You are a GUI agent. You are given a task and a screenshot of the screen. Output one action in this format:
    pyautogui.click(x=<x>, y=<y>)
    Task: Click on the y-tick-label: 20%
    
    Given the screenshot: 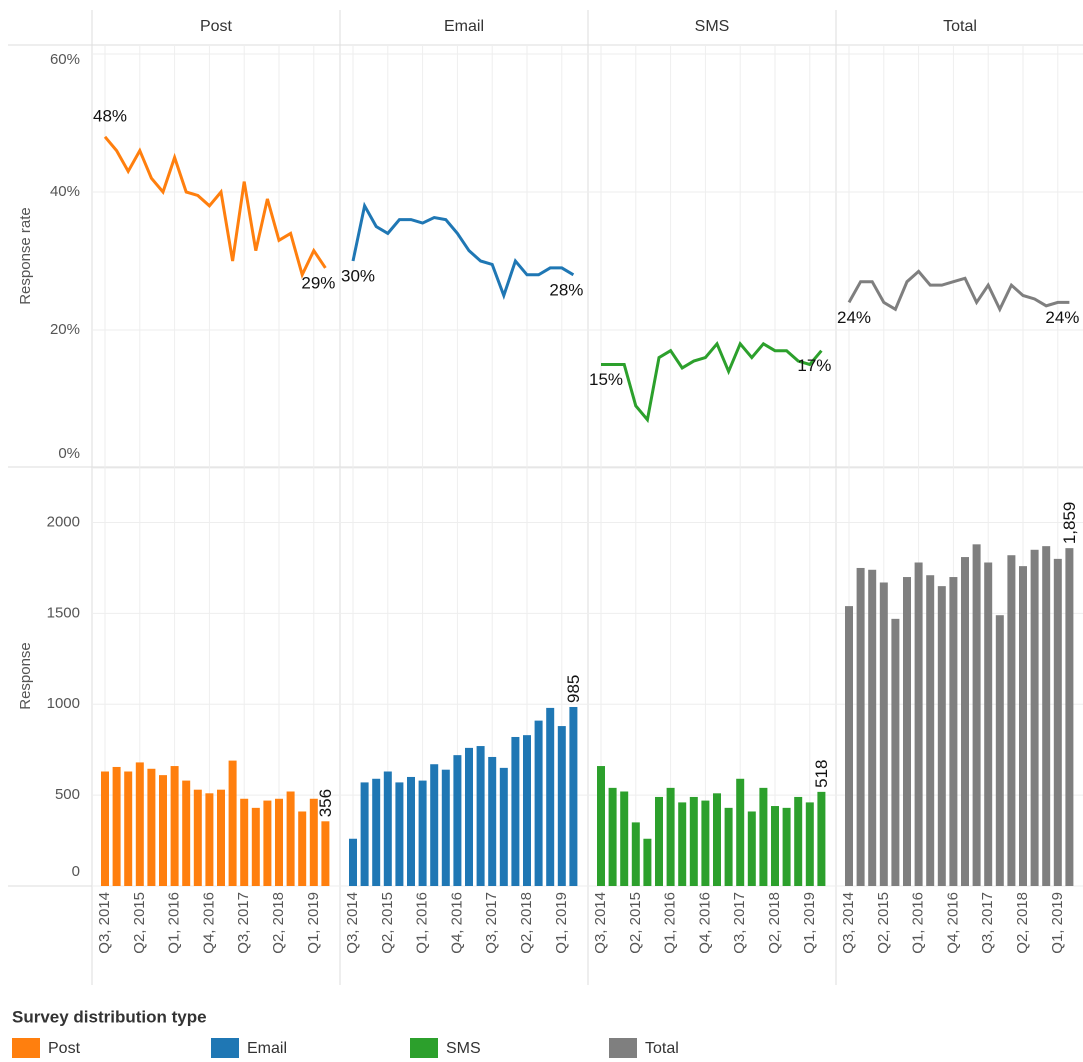 What is the action you would take?
    pyautogui.click(x=65, y=329)
    